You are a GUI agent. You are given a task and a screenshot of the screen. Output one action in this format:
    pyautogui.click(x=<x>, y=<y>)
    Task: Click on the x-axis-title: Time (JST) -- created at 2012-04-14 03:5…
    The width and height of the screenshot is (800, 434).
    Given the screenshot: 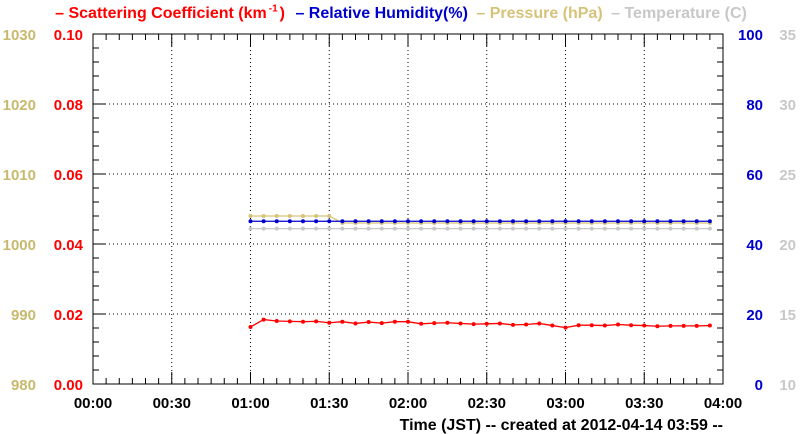 What is the action you would take?
    pyautogui.click(x=561, y=425)
    